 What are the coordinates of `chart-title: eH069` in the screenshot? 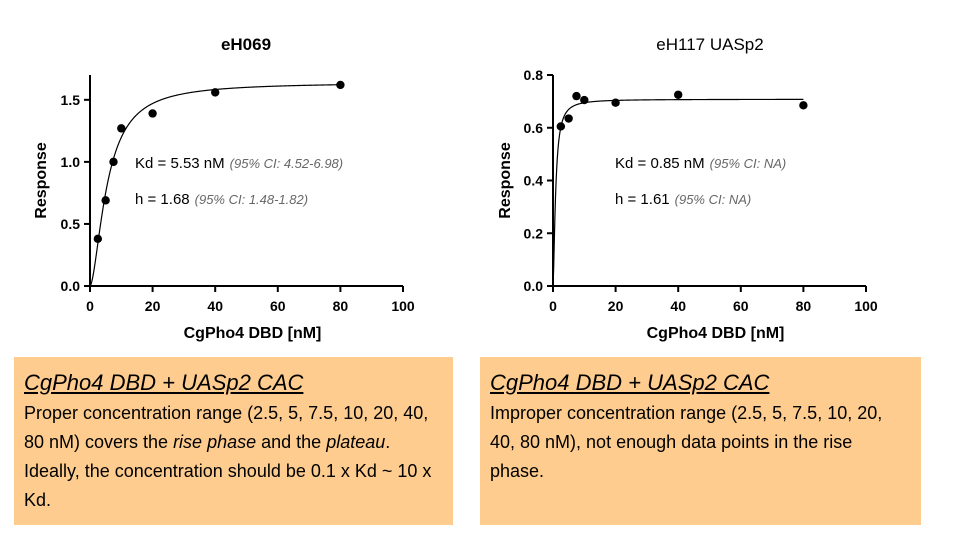 It's located at (246, 44).